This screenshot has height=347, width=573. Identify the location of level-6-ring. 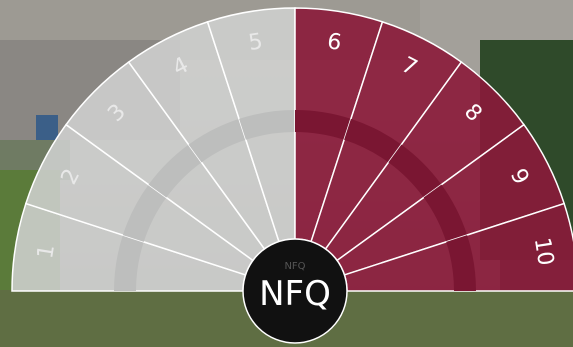
(322, 125).